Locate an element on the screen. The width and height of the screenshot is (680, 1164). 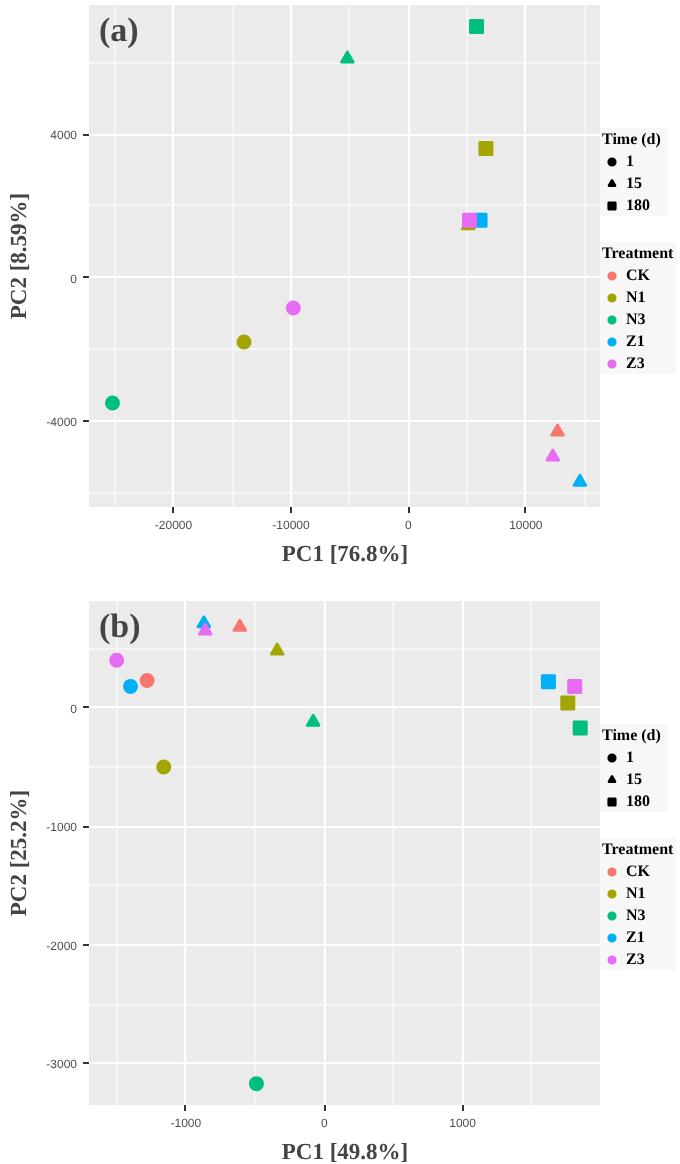
y-axis-title: PC2 [8.59%] is located at coordinates (20, 256).